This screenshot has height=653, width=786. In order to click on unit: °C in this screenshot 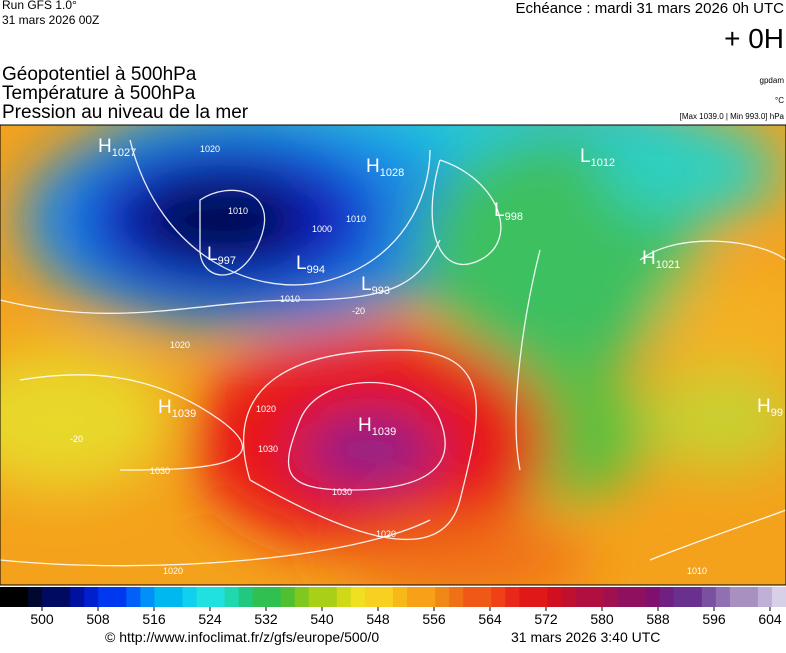, I will do `click(779, 100)`.